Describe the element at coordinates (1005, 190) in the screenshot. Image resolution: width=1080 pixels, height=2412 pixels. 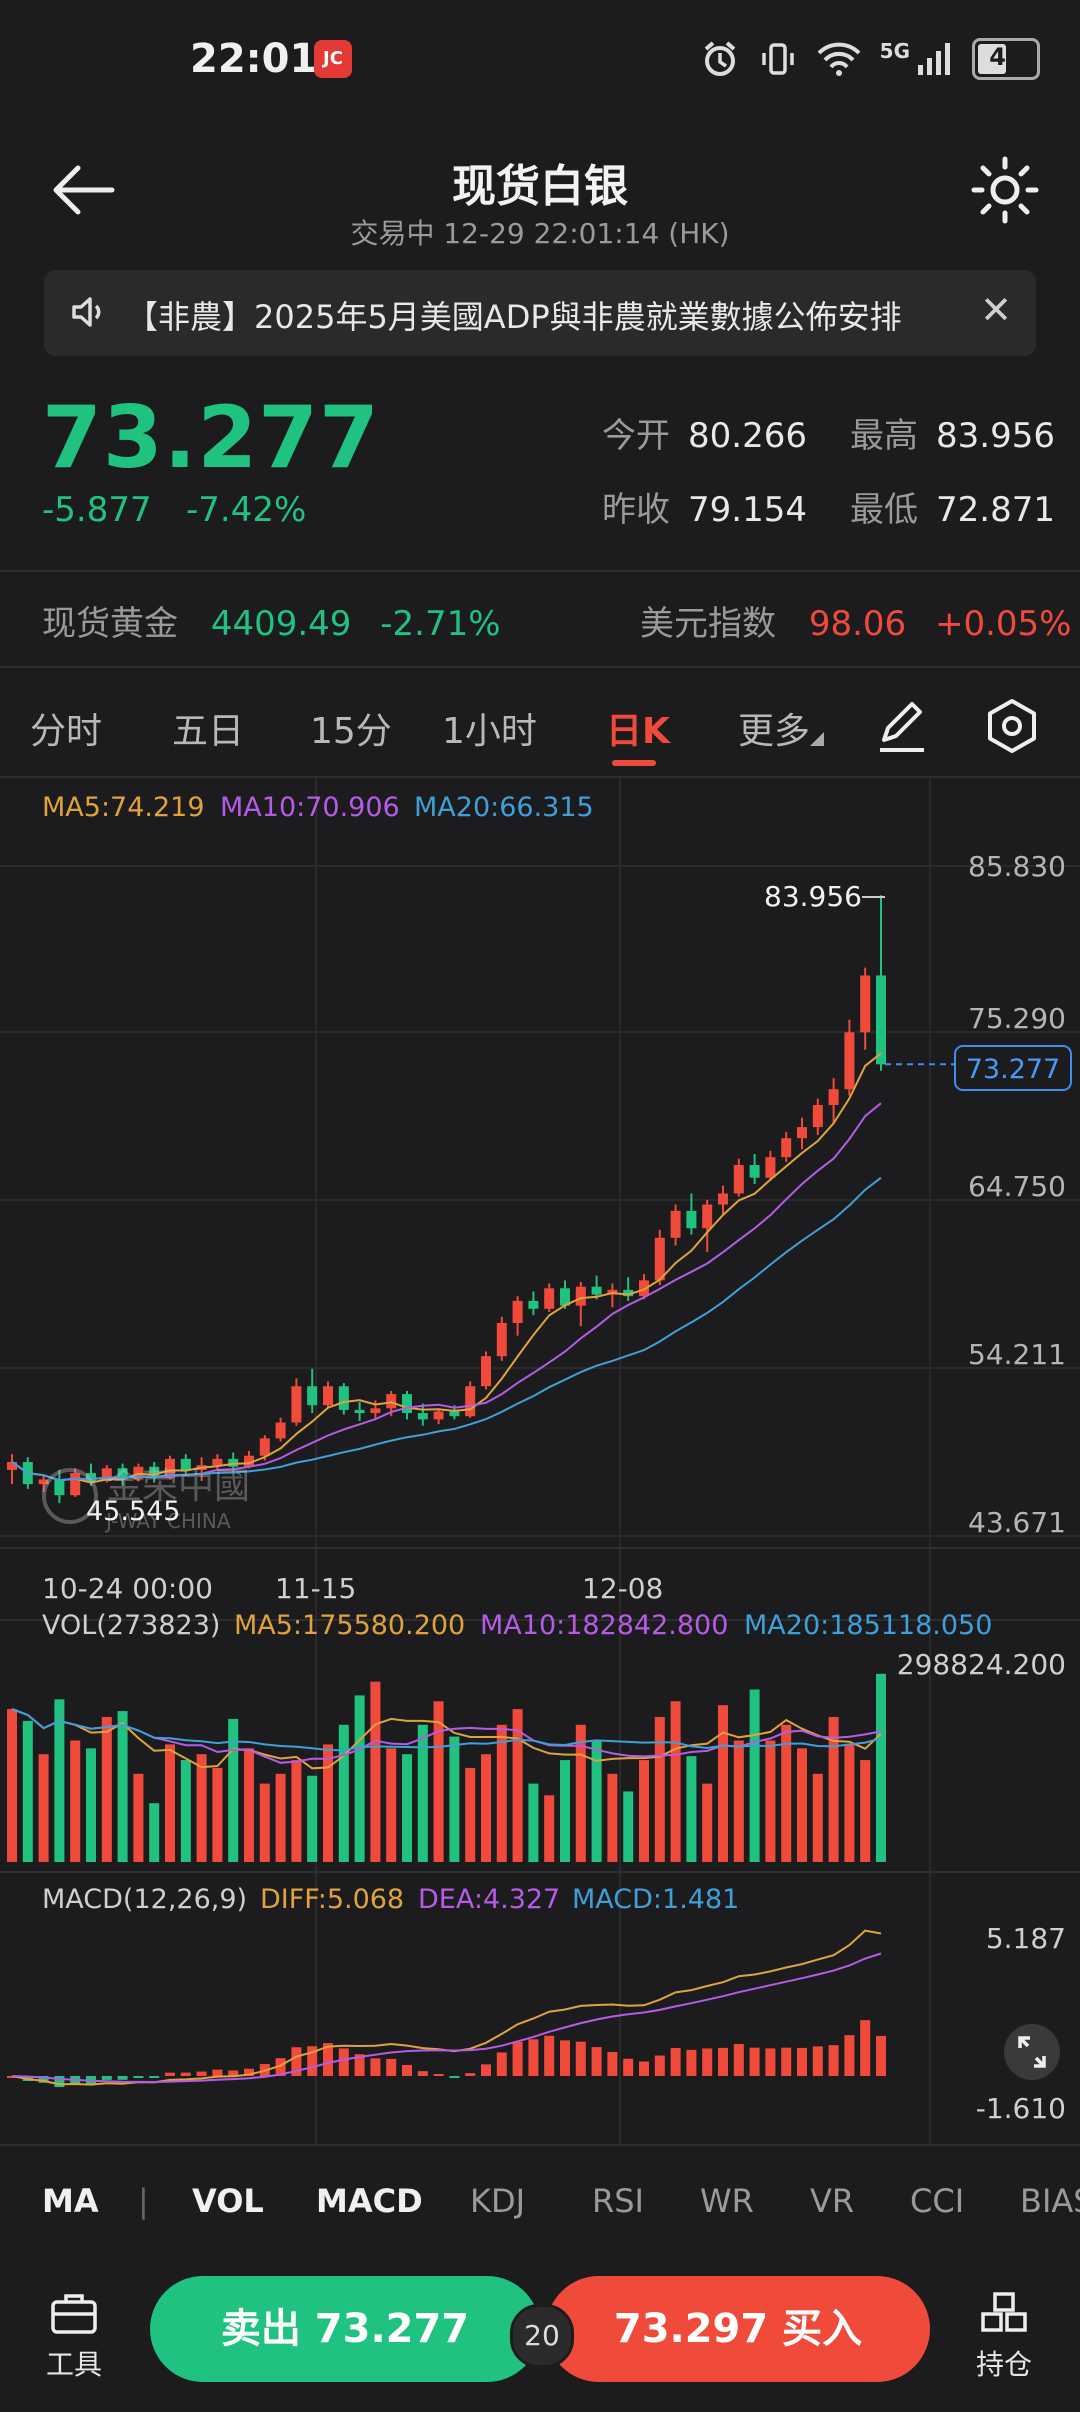
I see `theme-toggle-icon` at that location.